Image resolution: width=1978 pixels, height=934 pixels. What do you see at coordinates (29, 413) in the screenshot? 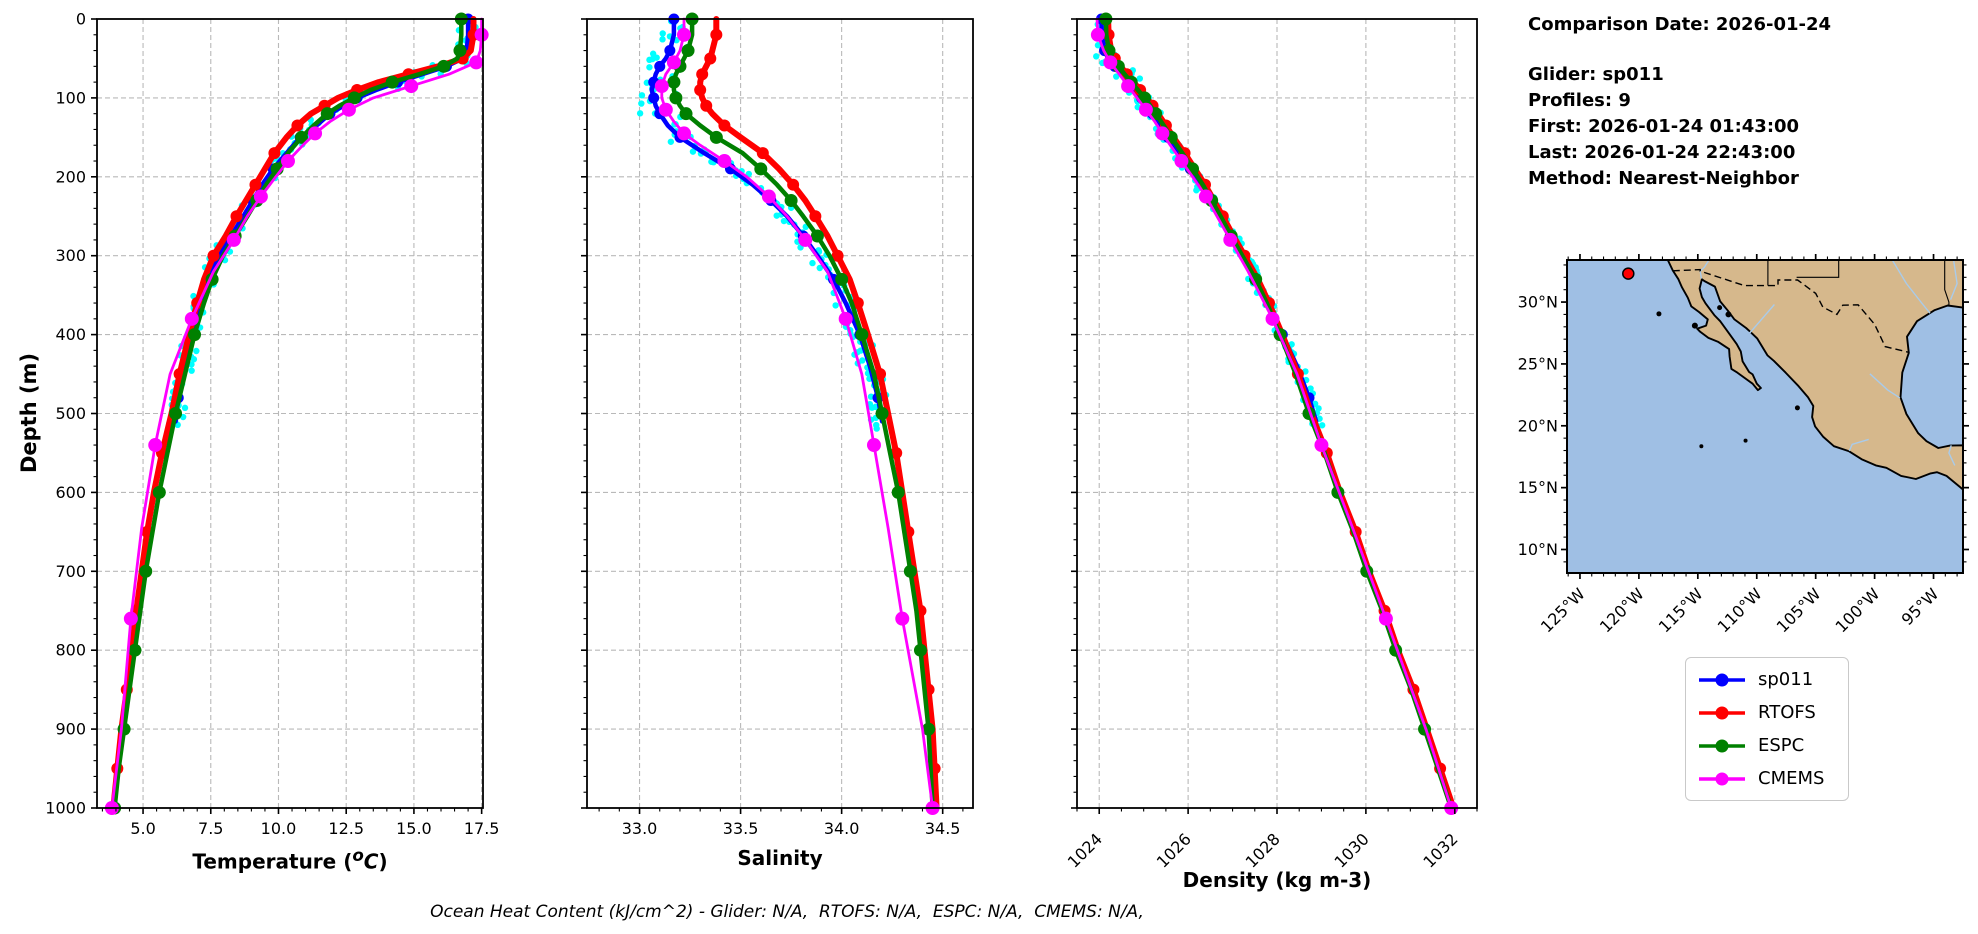
I see `depth-axis-label: Depth (m)` at bounding box center [29, 413].